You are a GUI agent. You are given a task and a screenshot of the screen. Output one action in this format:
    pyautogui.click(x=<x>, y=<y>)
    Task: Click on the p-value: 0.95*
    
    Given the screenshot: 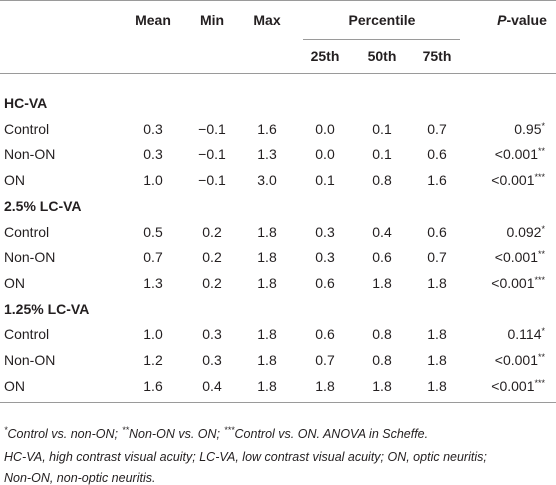 What is the action you would take?
    pyautogui.click(x=529, y=129)
    